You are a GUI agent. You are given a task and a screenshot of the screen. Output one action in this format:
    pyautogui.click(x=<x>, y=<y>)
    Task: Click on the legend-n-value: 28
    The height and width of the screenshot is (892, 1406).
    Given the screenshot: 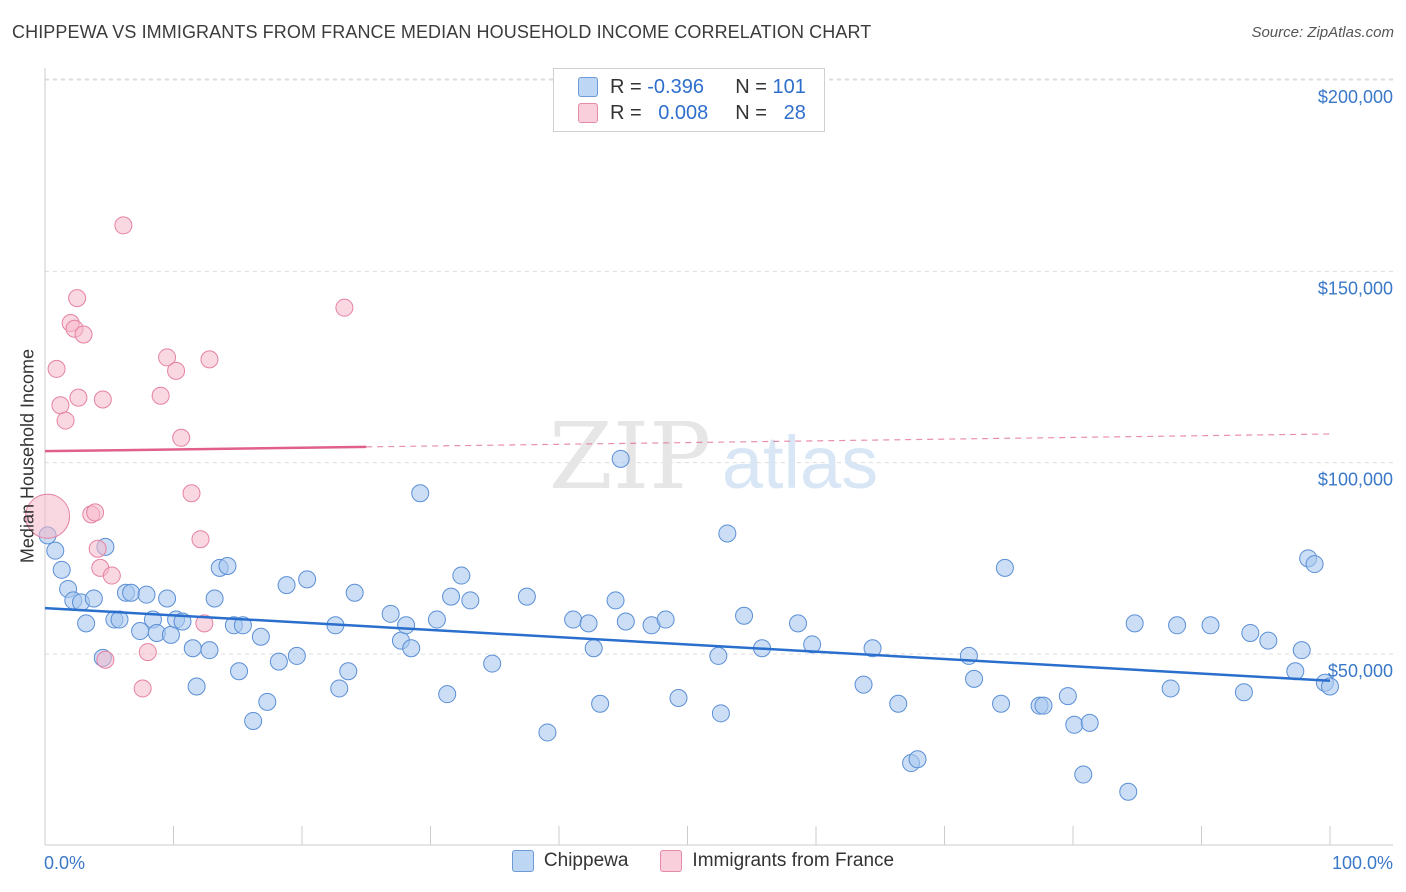 What is the action you would take?
    pyautogui.click(x=794, y=112)
    